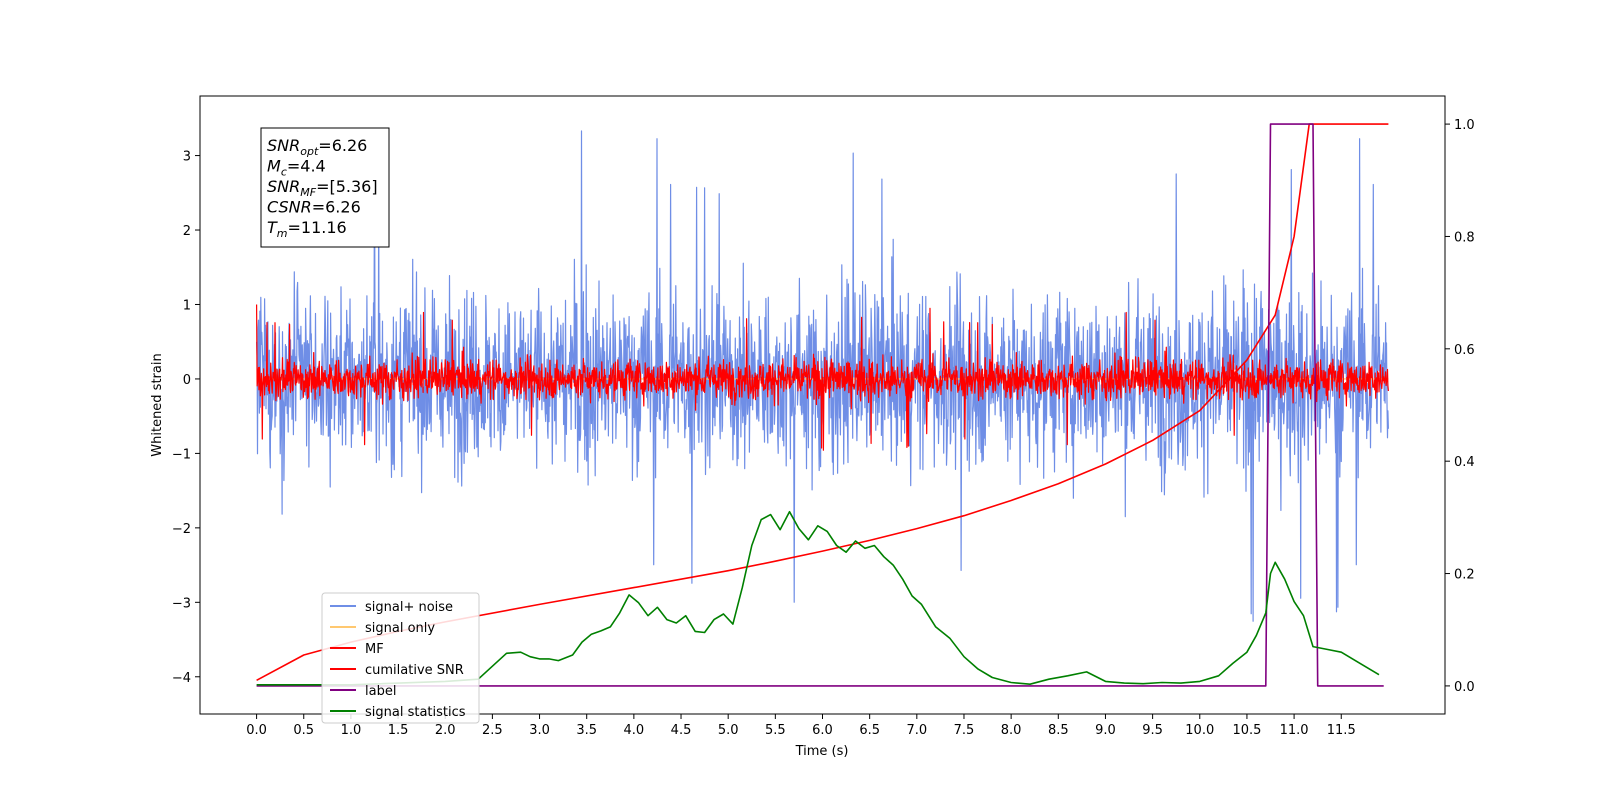 Image resolution: width=1600 pixels, height=800 pixels. Describe the element at coordinates (916, 730) in the screenshot. I see `x-tick-label: 7.0` at that location.